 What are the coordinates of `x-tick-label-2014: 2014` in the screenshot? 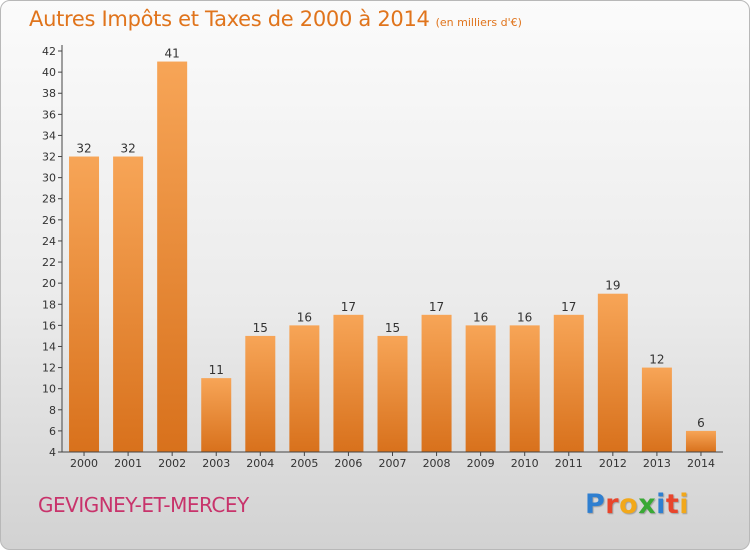 It's located at (701, 463).